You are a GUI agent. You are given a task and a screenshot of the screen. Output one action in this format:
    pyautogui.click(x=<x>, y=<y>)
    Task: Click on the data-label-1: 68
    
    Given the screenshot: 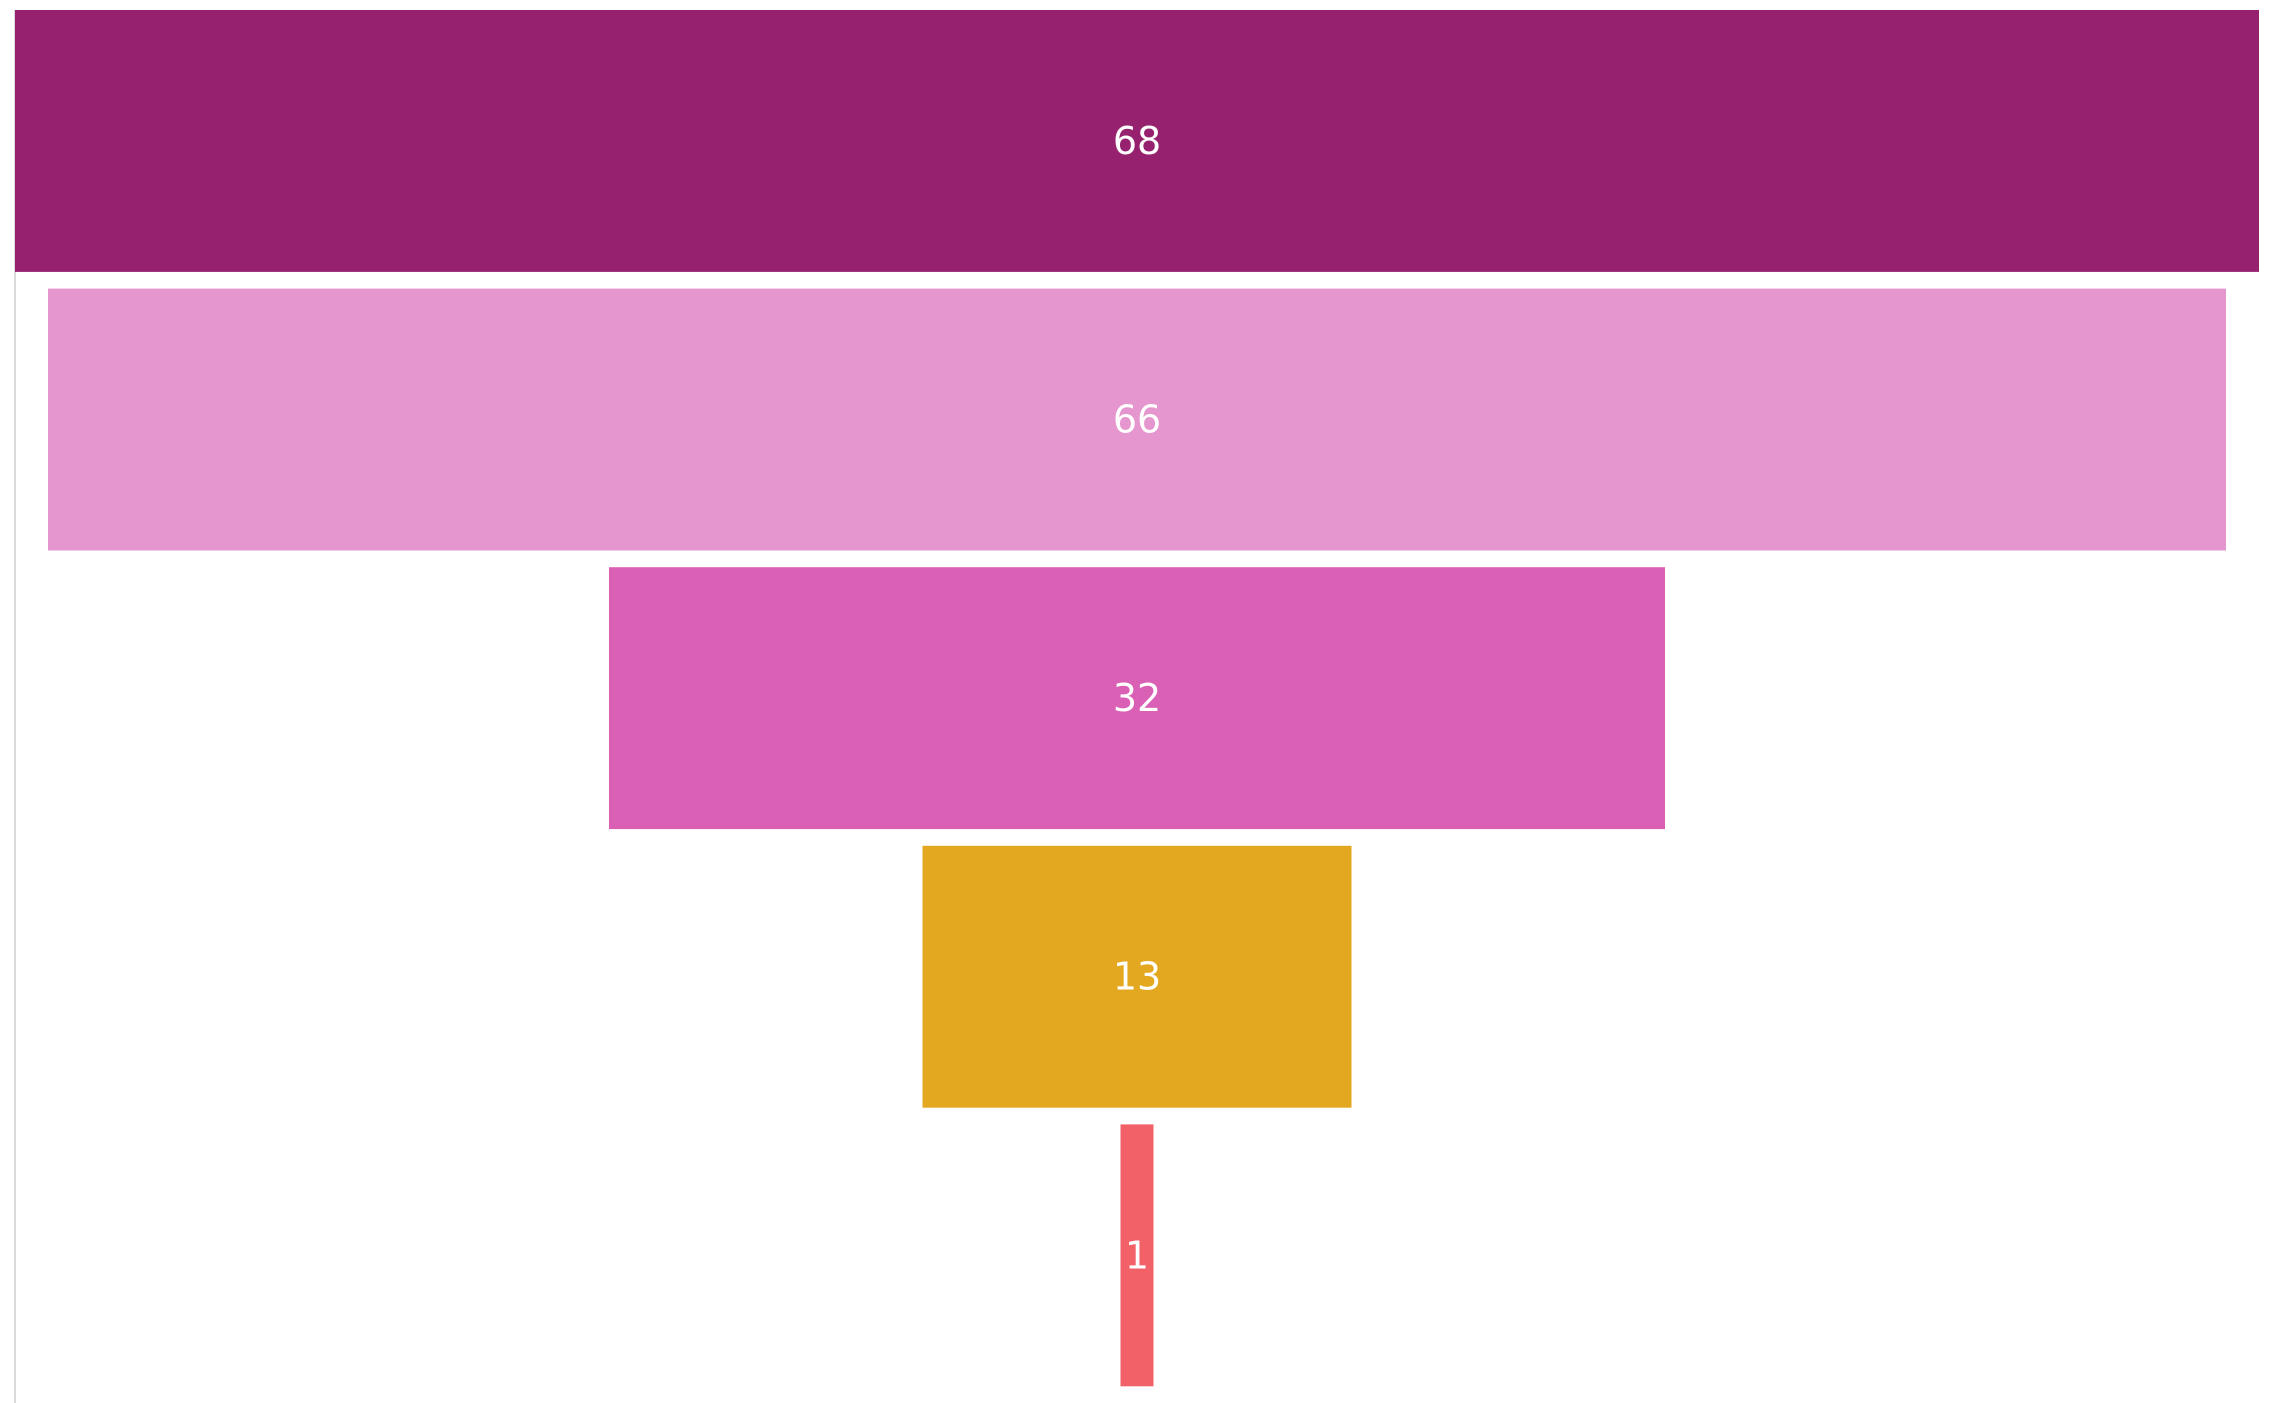 What is the action you would take?
    pyautogui.click(x=1137, y=141)
    